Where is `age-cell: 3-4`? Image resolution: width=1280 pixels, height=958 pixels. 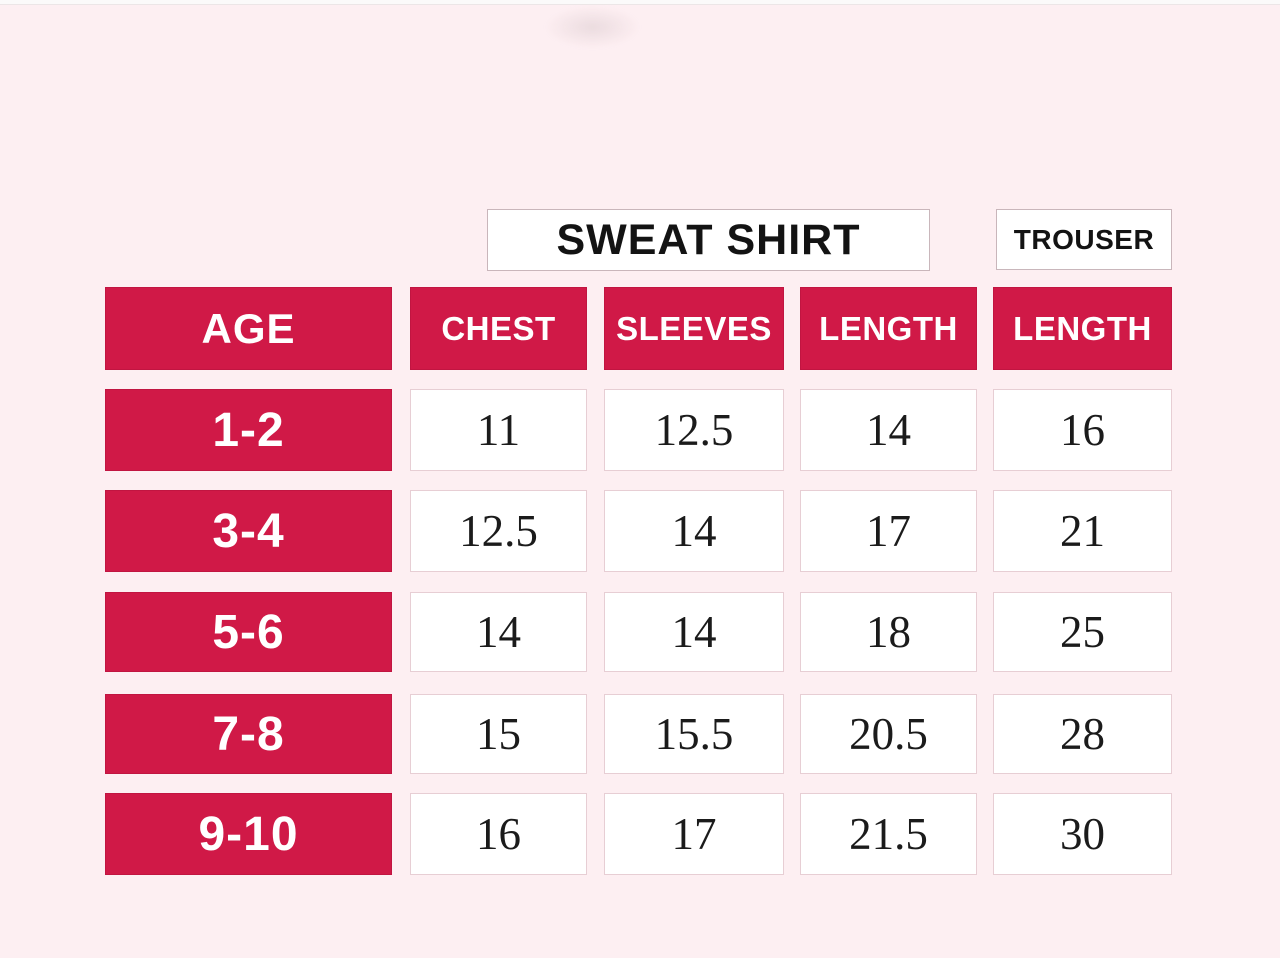 age-cell: 3-4 is located at coordinates (248, 531).